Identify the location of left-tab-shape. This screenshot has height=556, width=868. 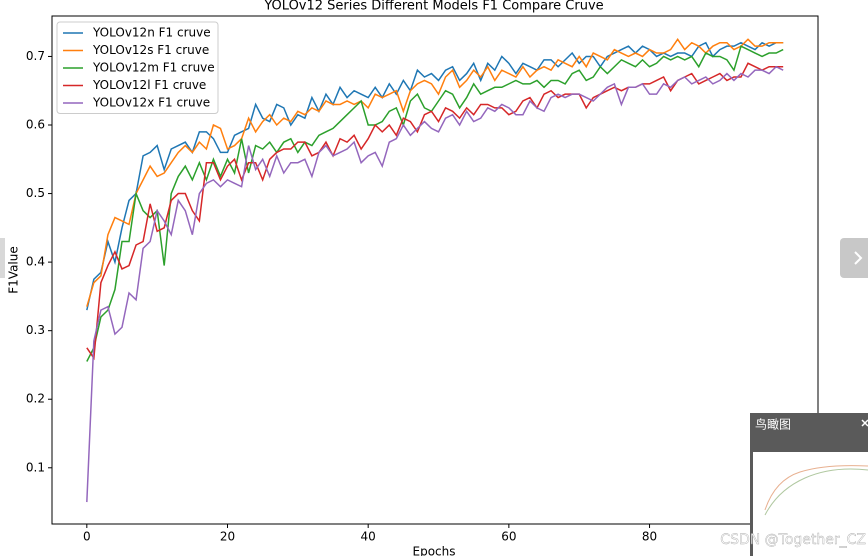
(2, 258).